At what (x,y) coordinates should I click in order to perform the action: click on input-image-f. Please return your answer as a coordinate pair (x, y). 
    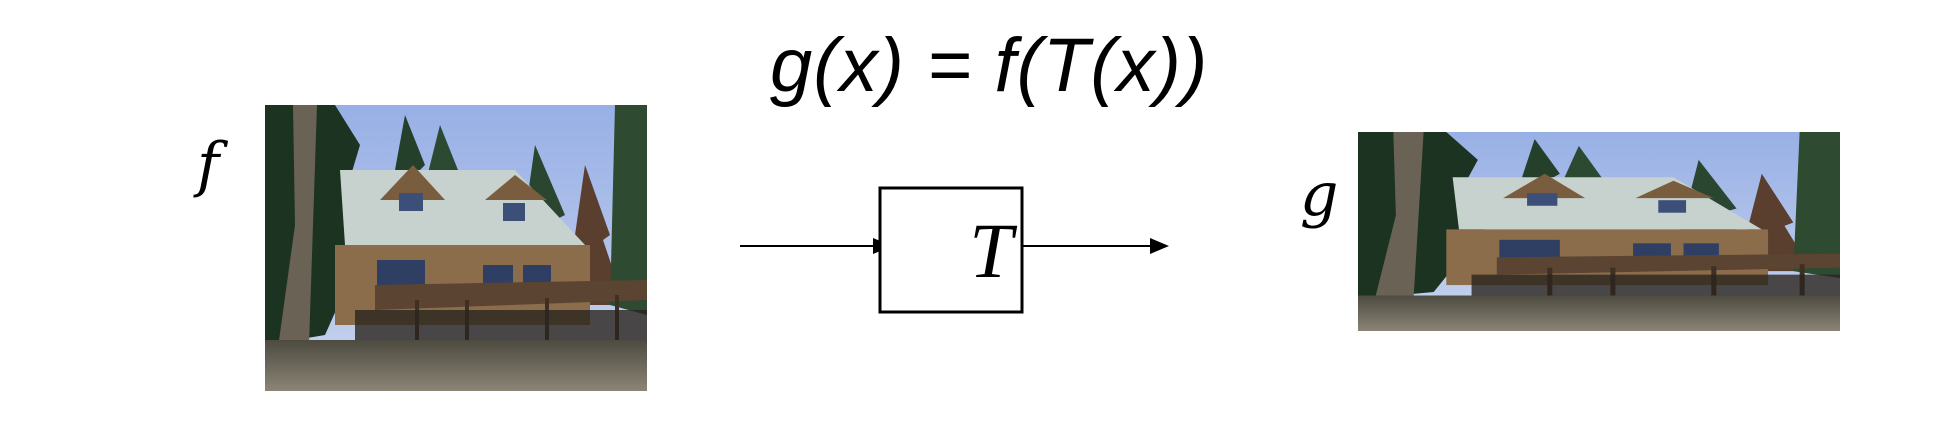
    Looking at the image, I should click on (456, 248).